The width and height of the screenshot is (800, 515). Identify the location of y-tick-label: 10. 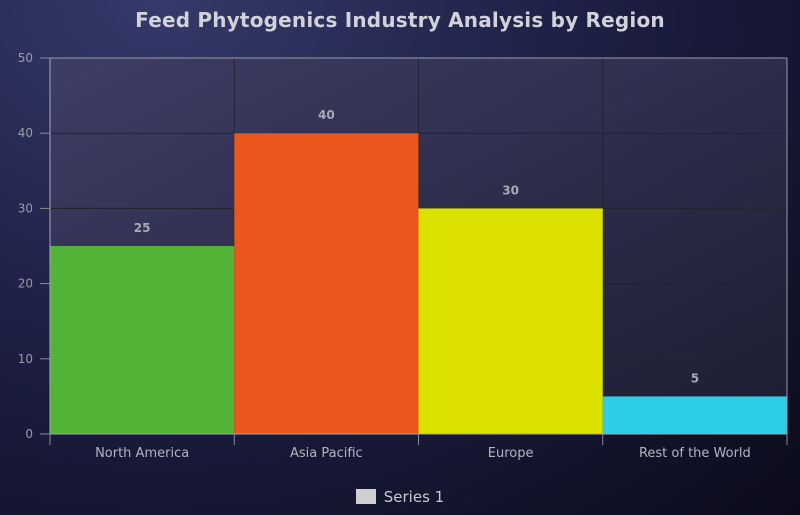
(25, 359).